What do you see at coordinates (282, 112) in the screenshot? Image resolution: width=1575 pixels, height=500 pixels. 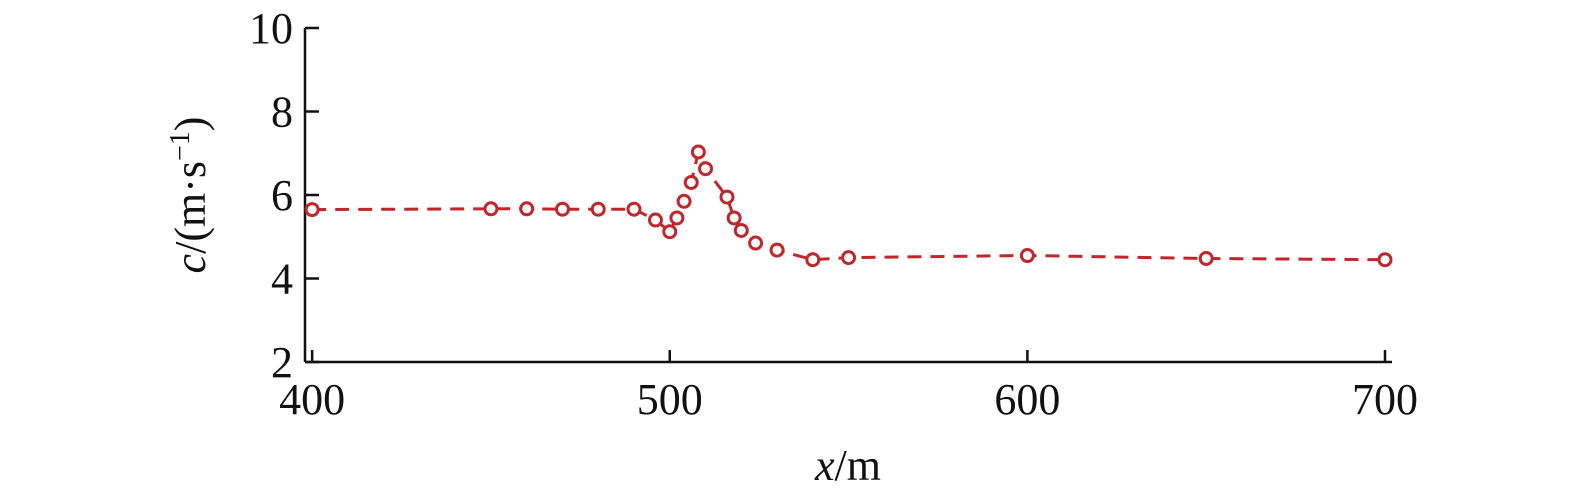 I see `y-tick-label: 8` at bounding box center [282, 112].